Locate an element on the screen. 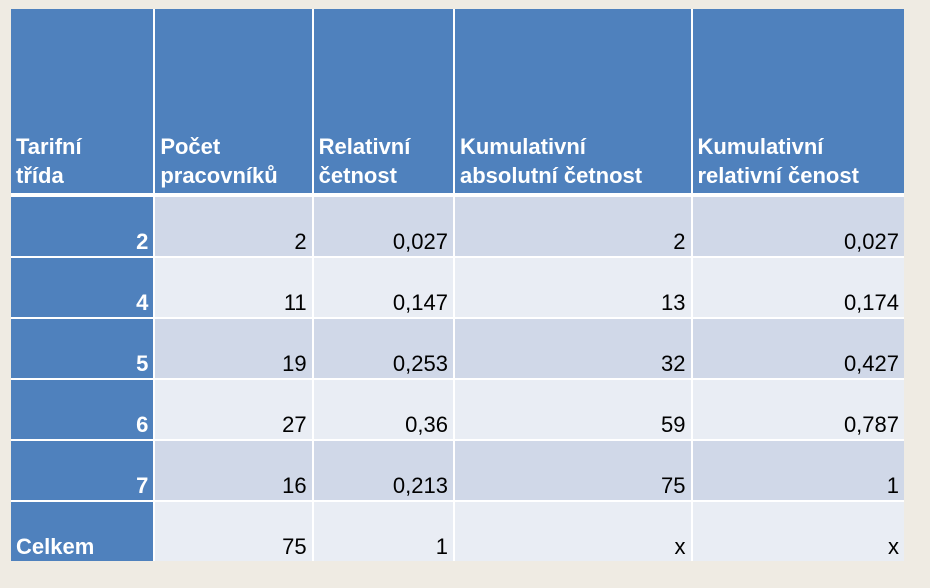  header-relative-frequency: Relativní četnost is located at coordinates (383, 103).